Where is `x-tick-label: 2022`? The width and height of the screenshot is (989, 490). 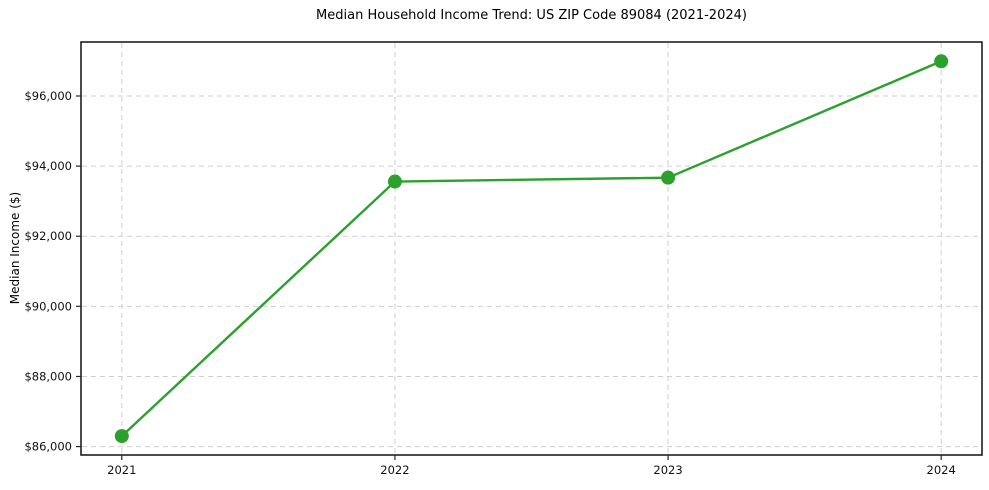 x-tick-label: 2022 is located at coordinates (394, 470).